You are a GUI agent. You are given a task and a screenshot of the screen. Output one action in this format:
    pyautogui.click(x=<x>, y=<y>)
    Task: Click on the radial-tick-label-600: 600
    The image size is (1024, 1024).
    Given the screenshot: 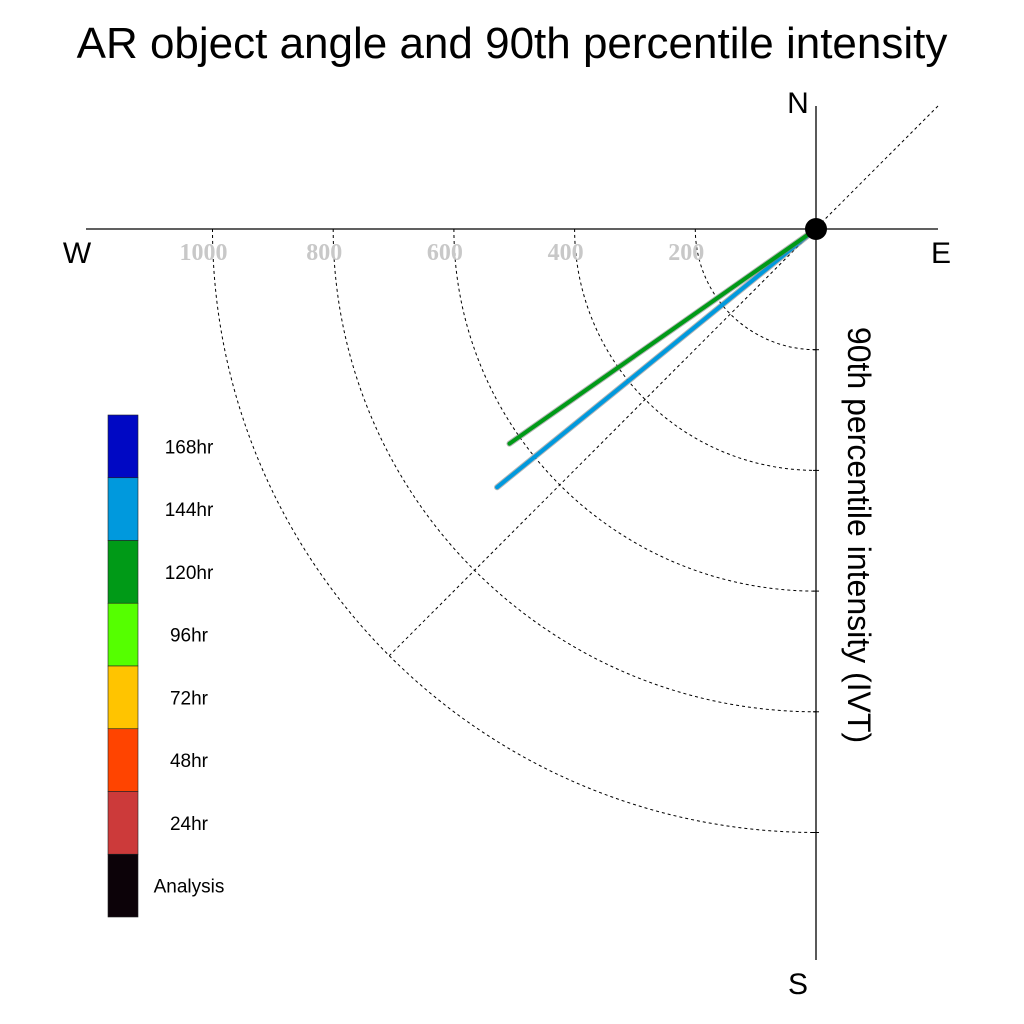 What is the action you would take?
    pyautogui.click(x=445, y=253)
    